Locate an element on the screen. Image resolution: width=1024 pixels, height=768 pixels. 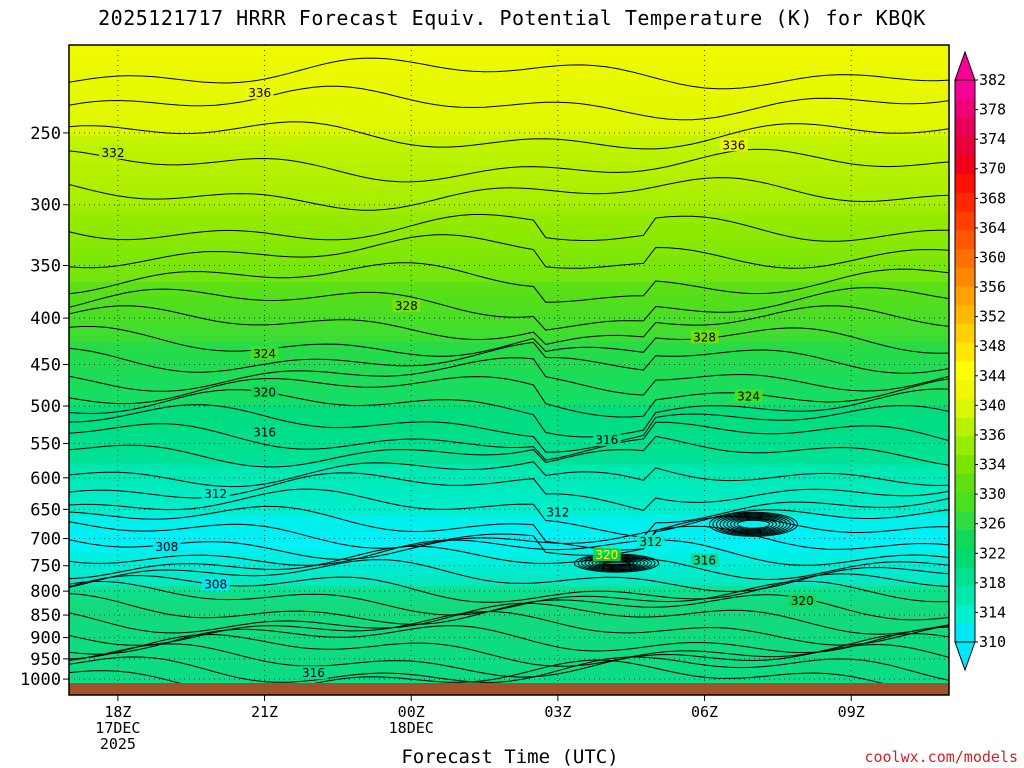
contour-label: 320 is located at coordinates (802, 601).